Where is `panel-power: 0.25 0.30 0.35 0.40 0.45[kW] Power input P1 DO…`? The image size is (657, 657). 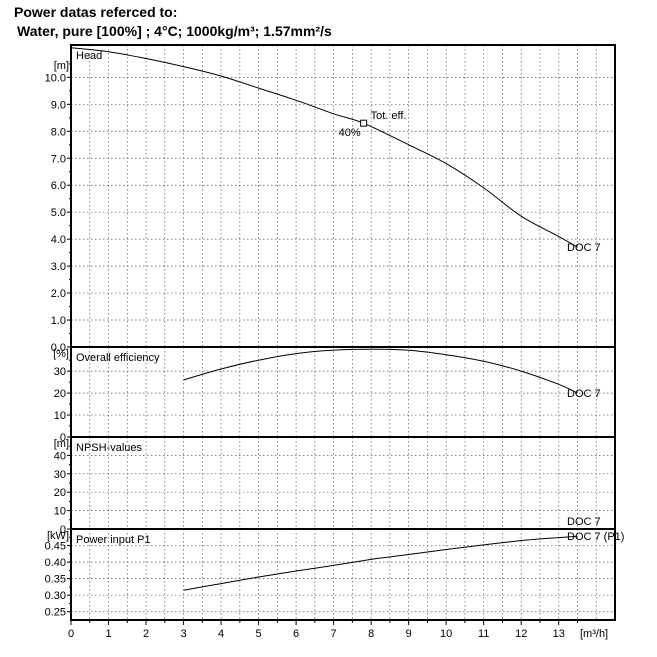
panel-power: 0.25 0.30 0.35 0.40 0.45[kW] Power input P1 DO… is located at coordinates (334, 574).